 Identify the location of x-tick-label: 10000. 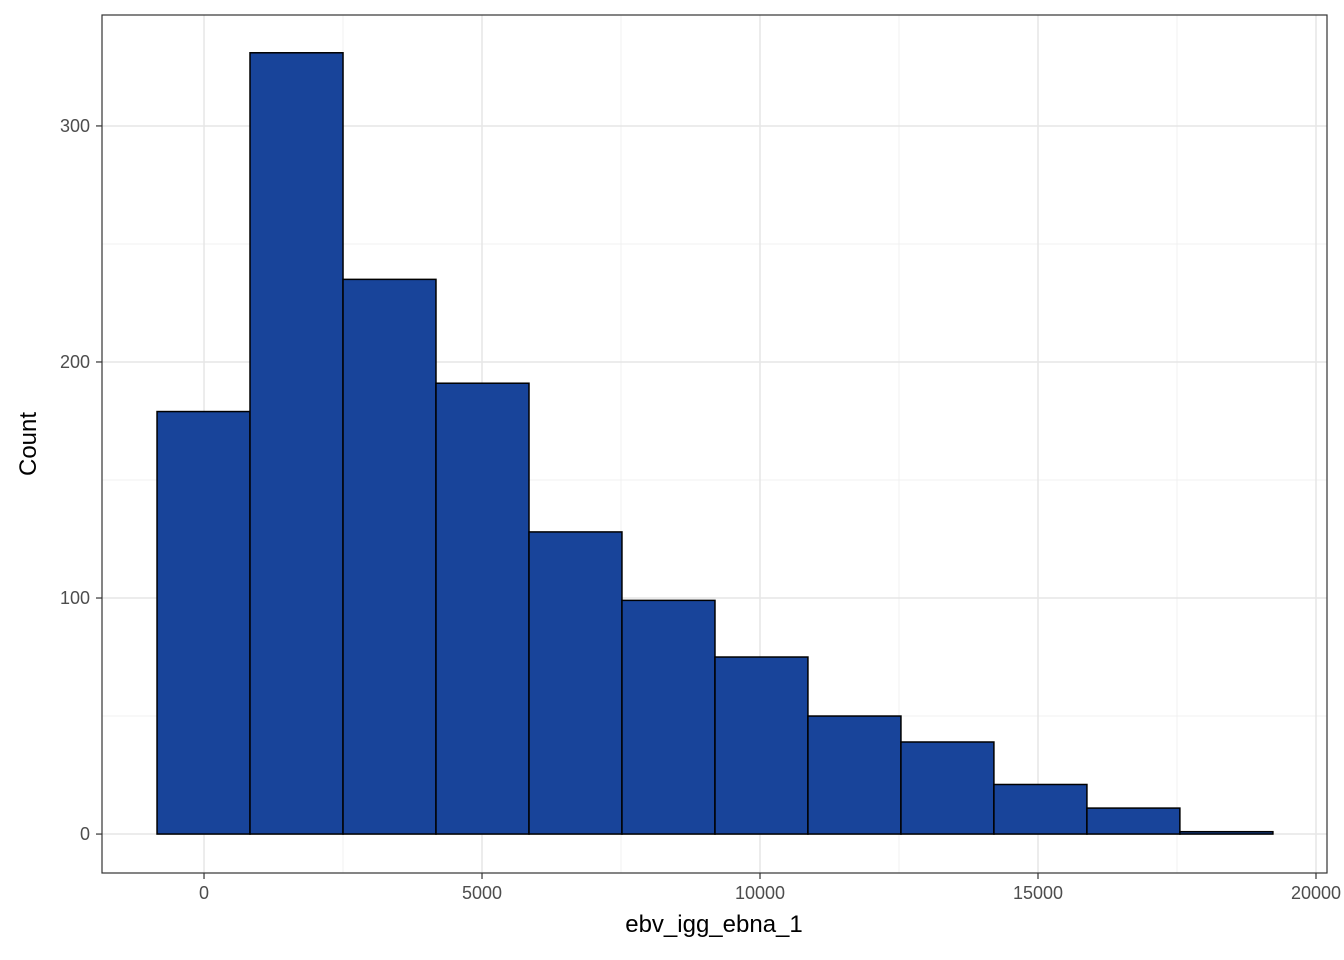
(760, 893).